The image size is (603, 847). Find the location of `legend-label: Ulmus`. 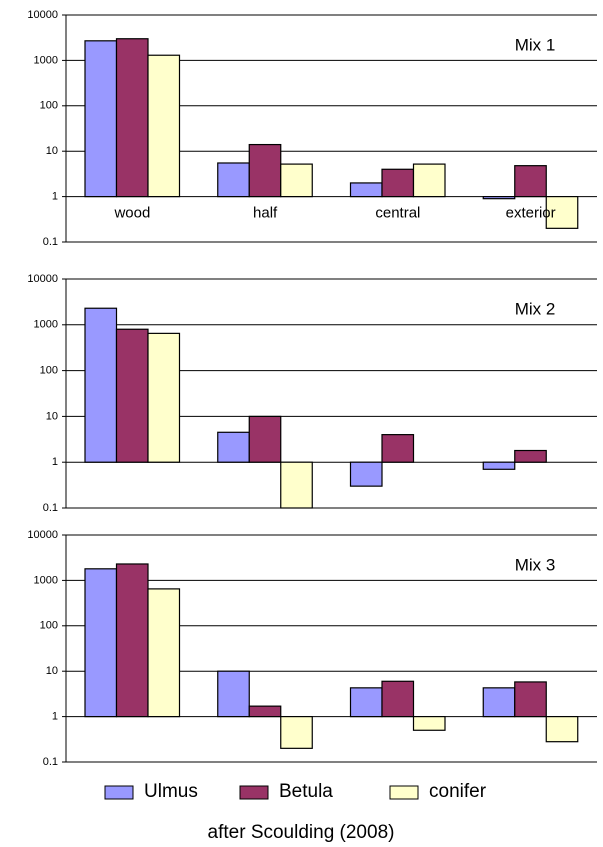

legend-label: Ulmus is located at coordinates (171, 791).